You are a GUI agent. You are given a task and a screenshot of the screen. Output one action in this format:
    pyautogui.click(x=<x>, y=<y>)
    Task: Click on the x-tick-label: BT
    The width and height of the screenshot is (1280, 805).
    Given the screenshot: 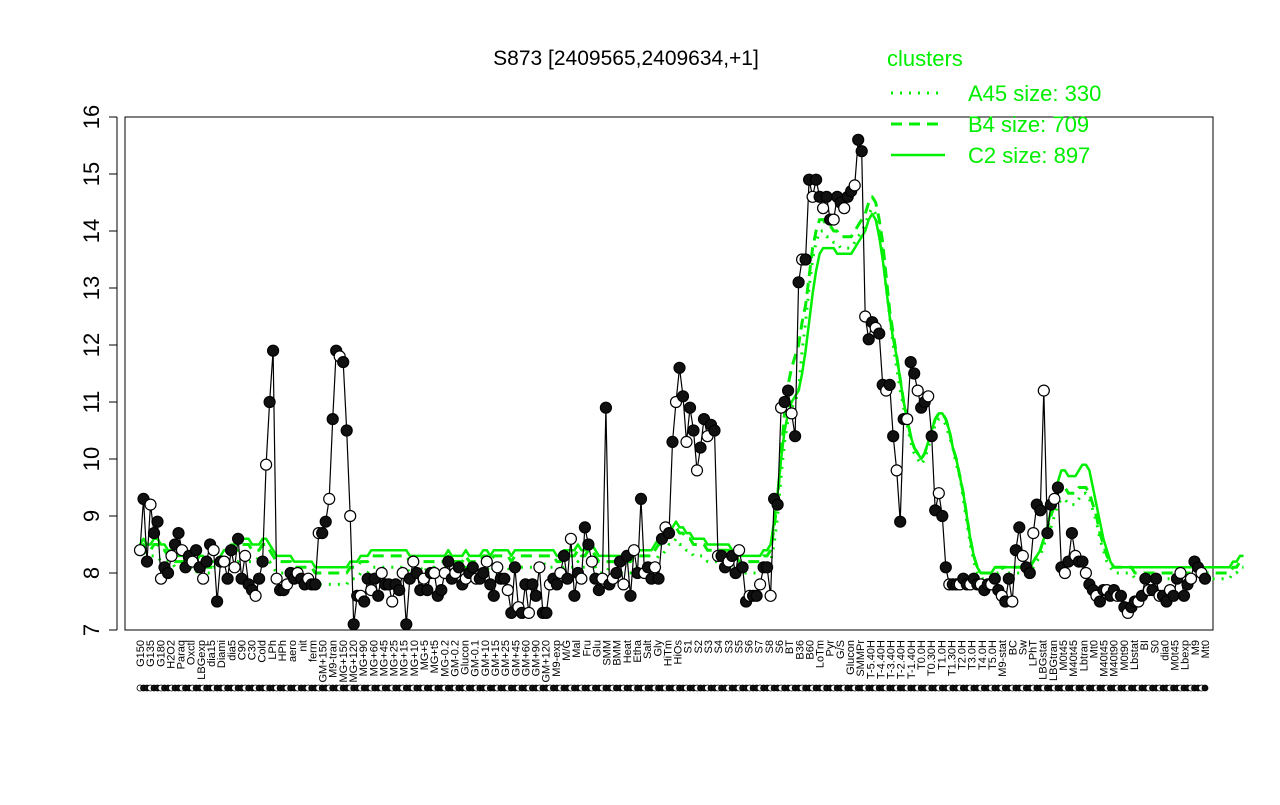 What is the action you would take?
    pyautogui.click(x=790, y=647)
    